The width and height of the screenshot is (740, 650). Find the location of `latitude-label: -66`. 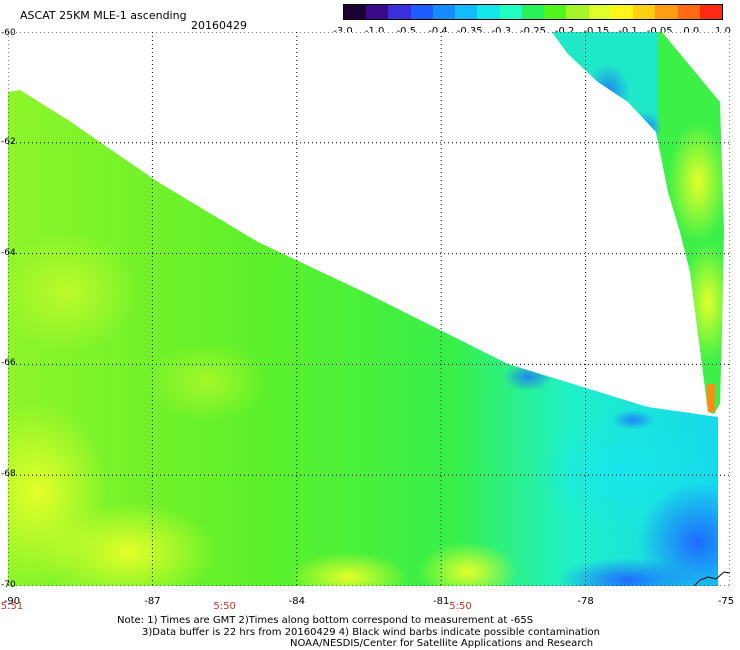

latitude-label: -66 is located at coordinates (8, 363).